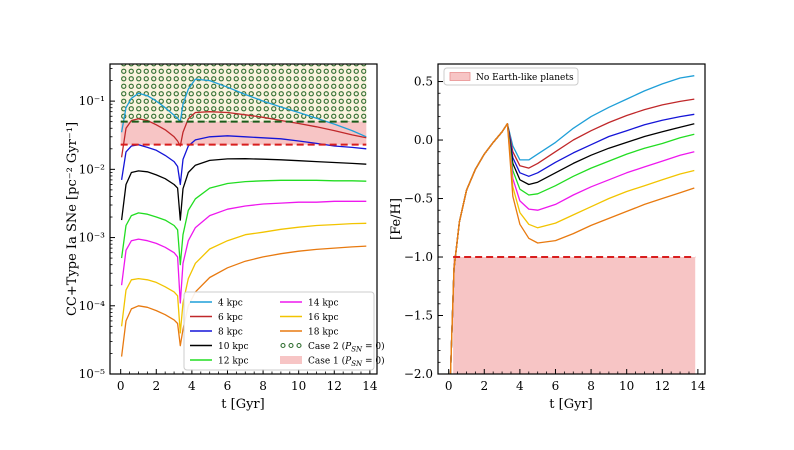 The width and height of the screenshot is (794, 450). Describe the element at coordinates (247, 381) in the screenshot. I see `left-x-ticks: 0 2 4 6 8 10 12 14` at that location.